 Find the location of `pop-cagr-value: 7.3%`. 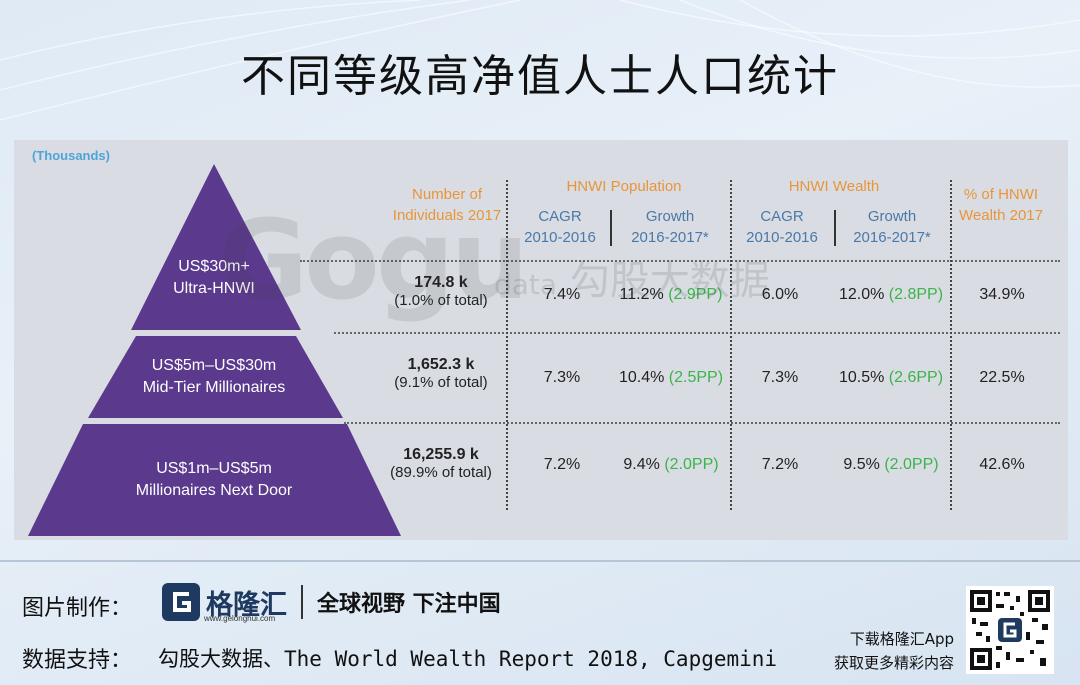

pop-cagr-value: 7.3% is located at coordinates (562, 377).